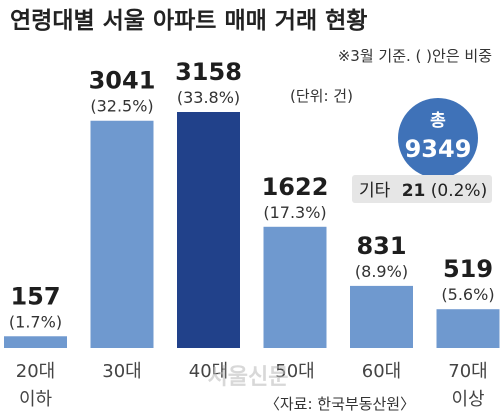  What do you see at coordinates (208, 72) in the screenshot?
I see `value-label-2: 3158` at bounding box center [208, 72].